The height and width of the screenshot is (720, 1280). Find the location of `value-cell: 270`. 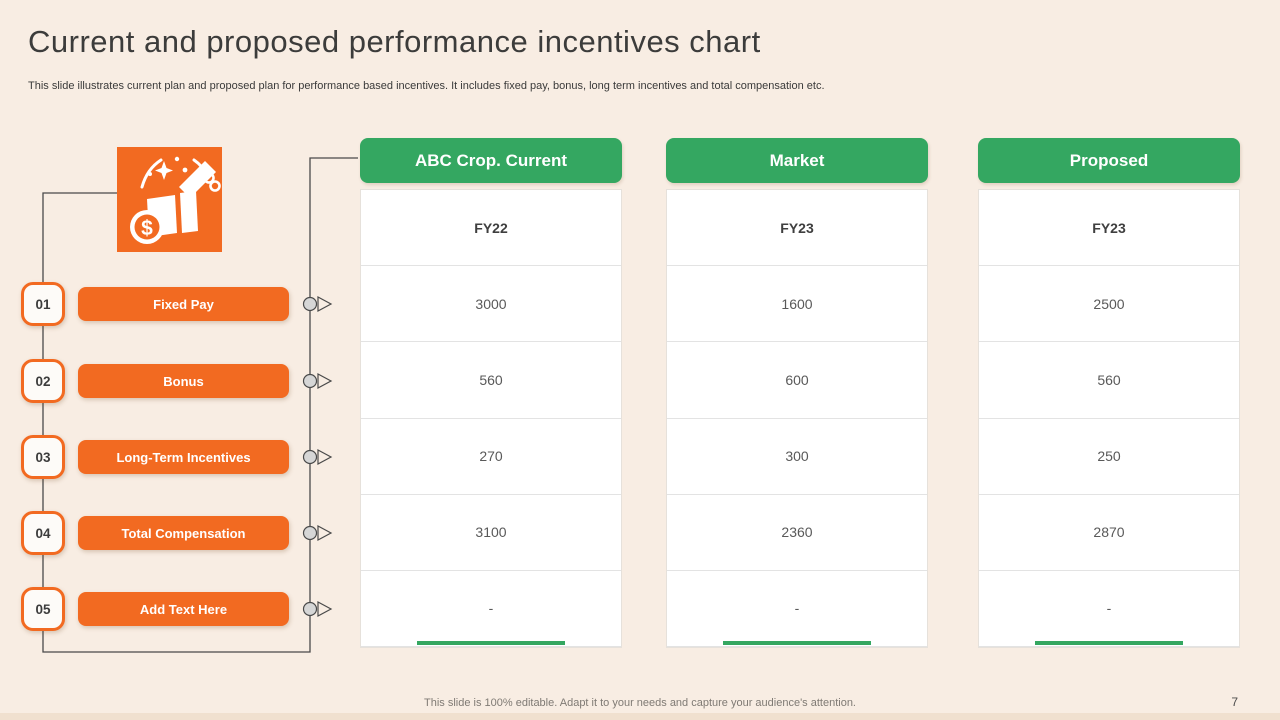

value-cell: 270 is located at coordinates (491, 457).